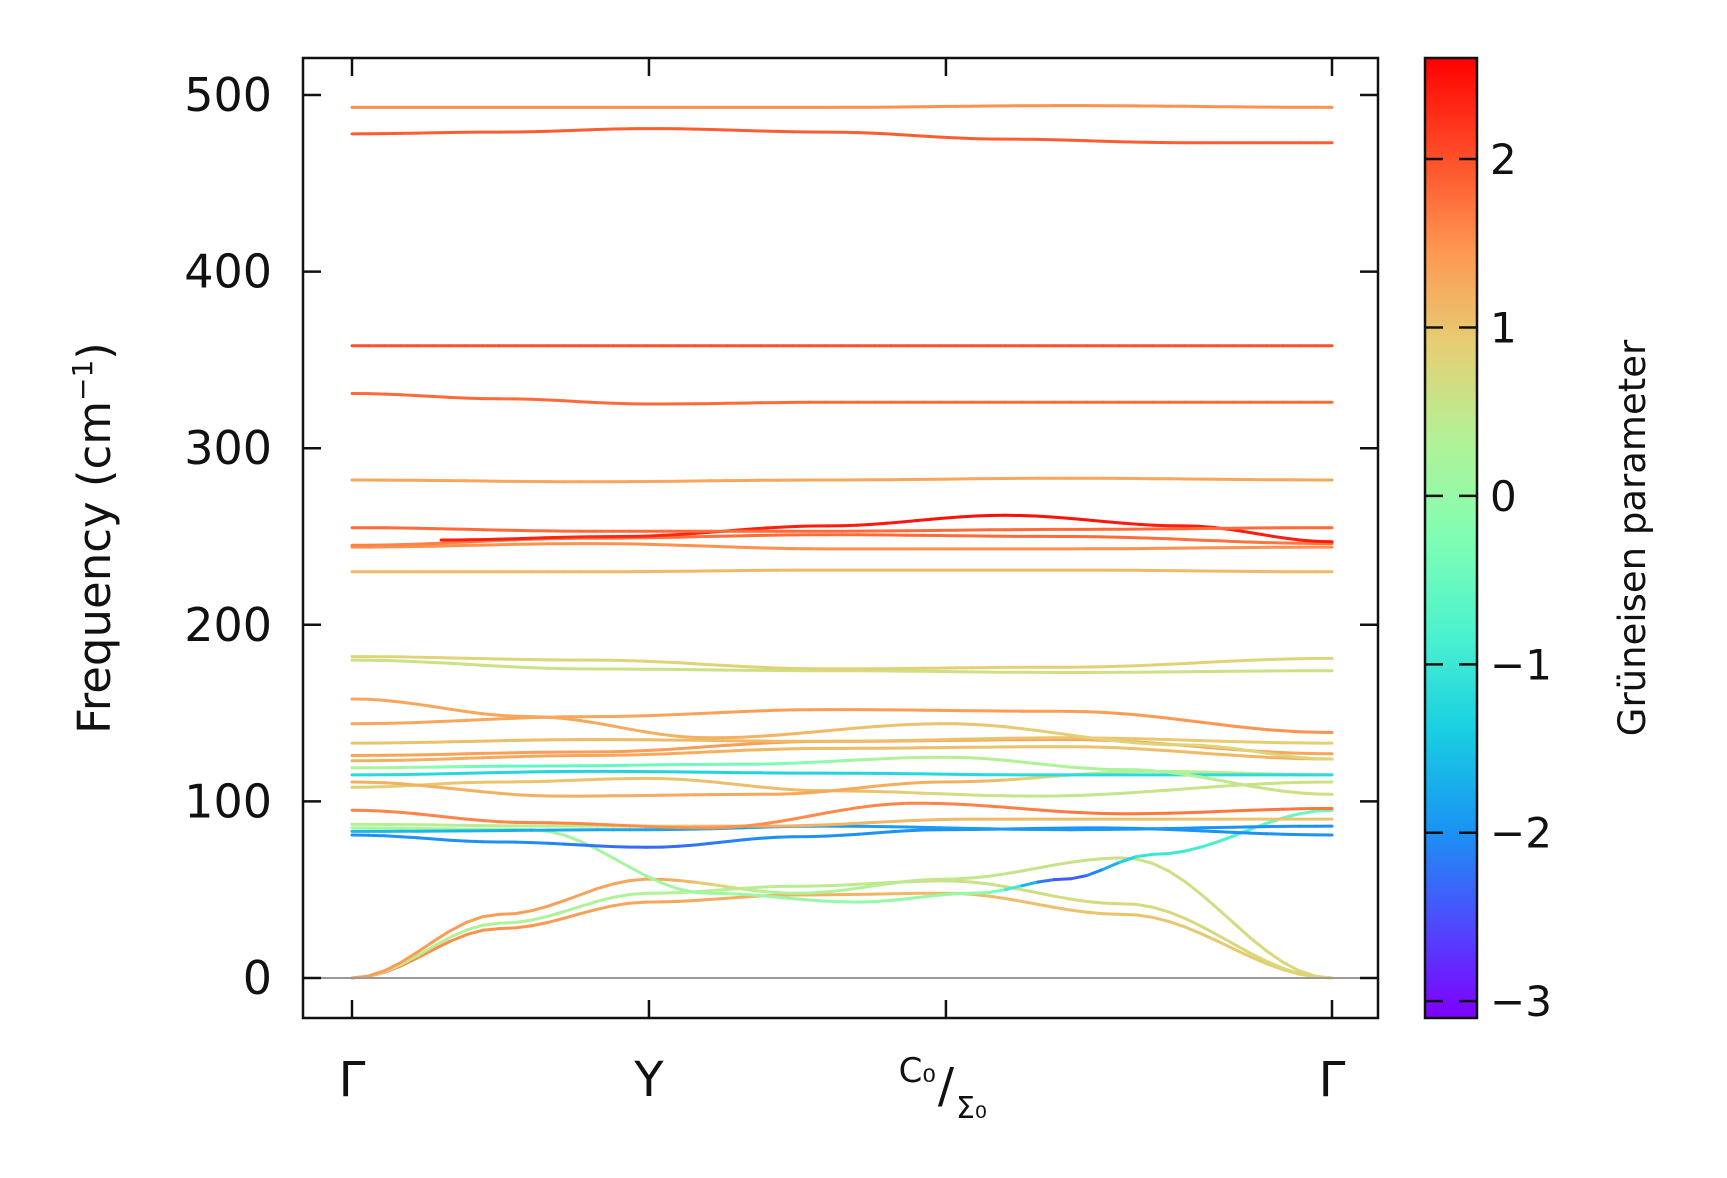 The width and height of the screenshot is (1727, 1178). I want to click on x-tick-label: Γ, so click(1332, 1080).